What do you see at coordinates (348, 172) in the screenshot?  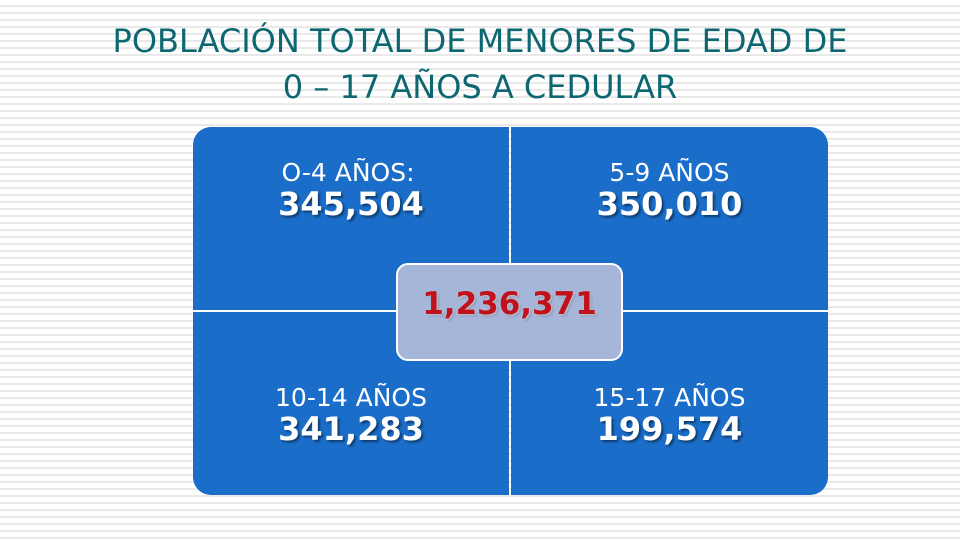 I see `age-label-0-4: O-4 AÑOS:` at bounding box center [348, 172].